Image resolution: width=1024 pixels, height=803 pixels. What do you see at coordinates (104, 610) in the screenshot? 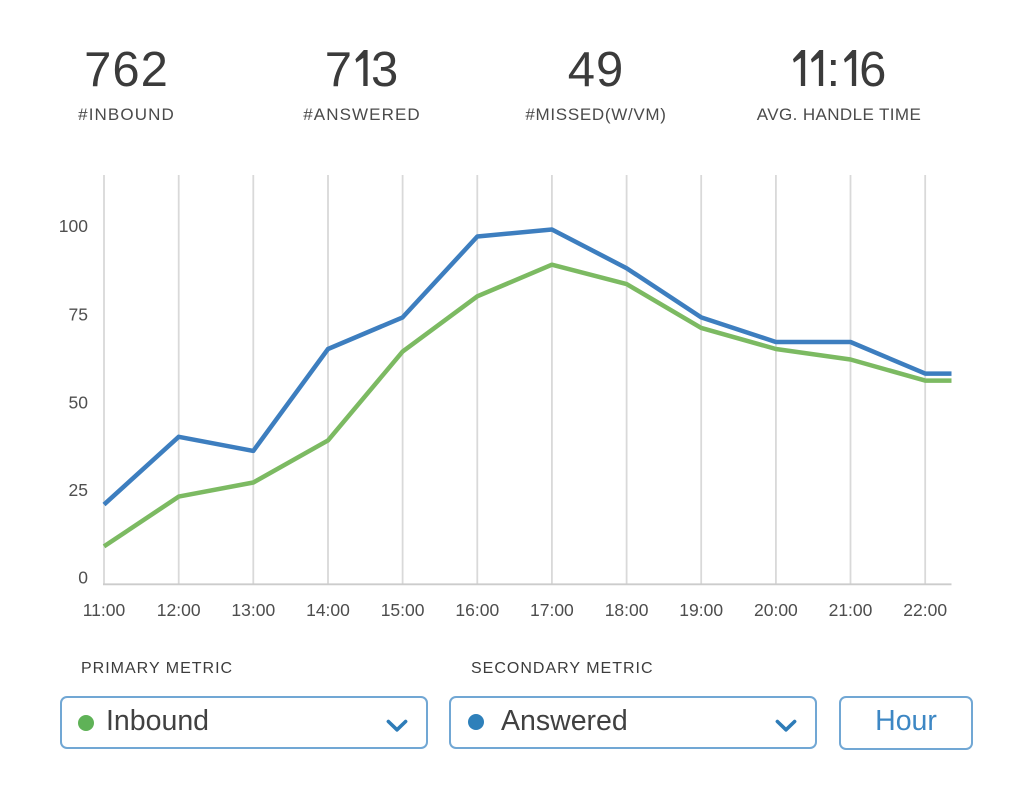
I see `svg-text: 11:00` at bounding box center [104, 610].